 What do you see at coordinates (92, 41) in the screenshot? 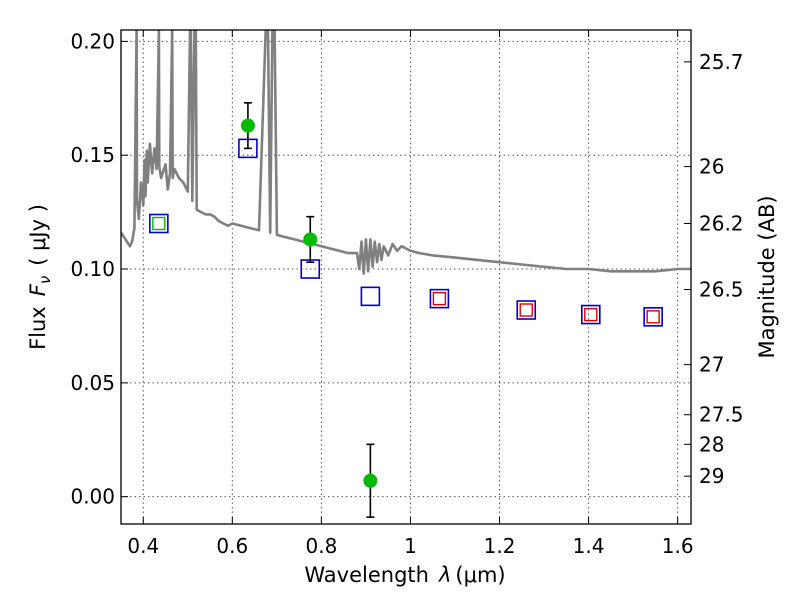
I see `y-tick-label: 0.20` at bounding box center [92, 41].